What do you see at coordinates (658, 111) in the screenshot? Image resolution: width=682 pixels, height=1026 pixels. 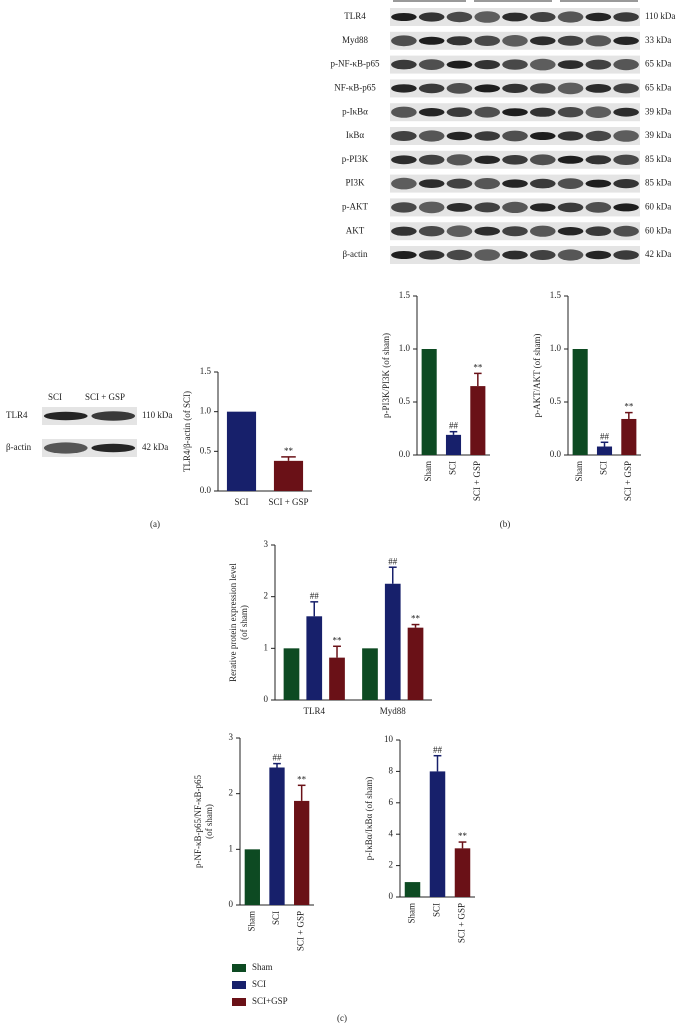 I see `blot-size: 39 kDa` at bounding box center [658, 111].